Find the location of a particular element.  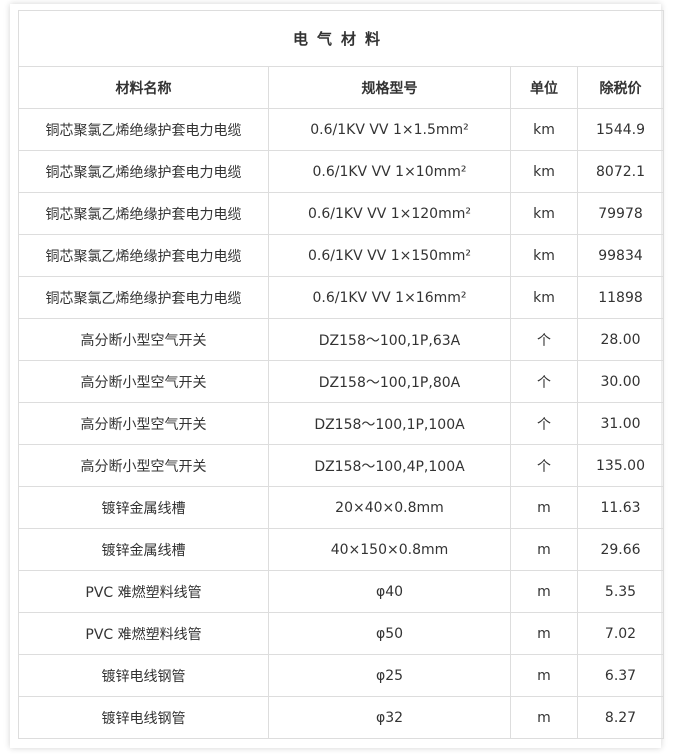

table-cell: 31.00 is located at coordinates (620, 423).